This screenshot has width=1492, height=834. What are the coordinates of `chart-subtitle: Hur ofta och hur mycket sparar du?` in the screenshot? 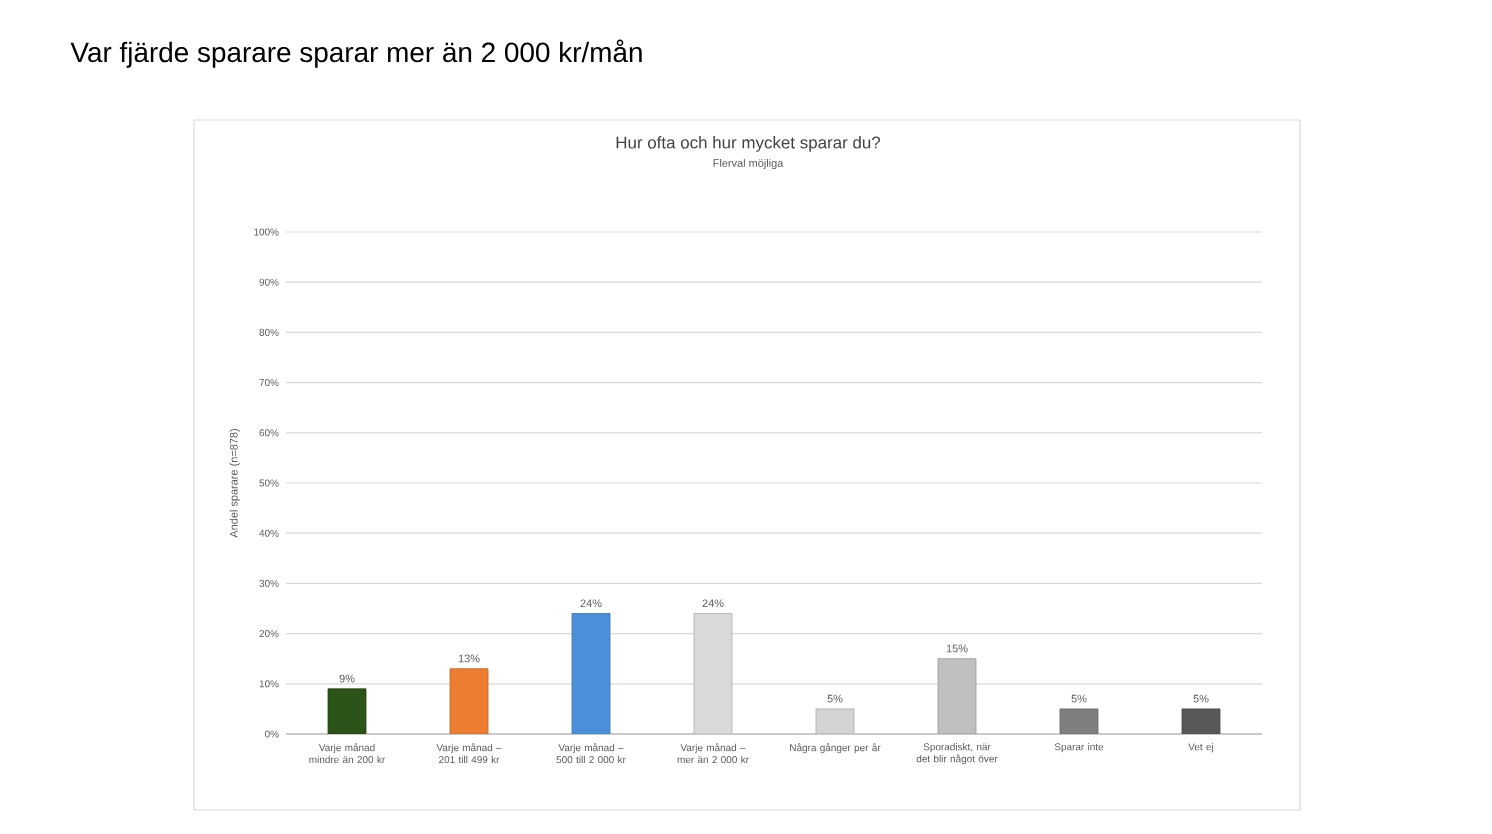 It's located at (748, 144).